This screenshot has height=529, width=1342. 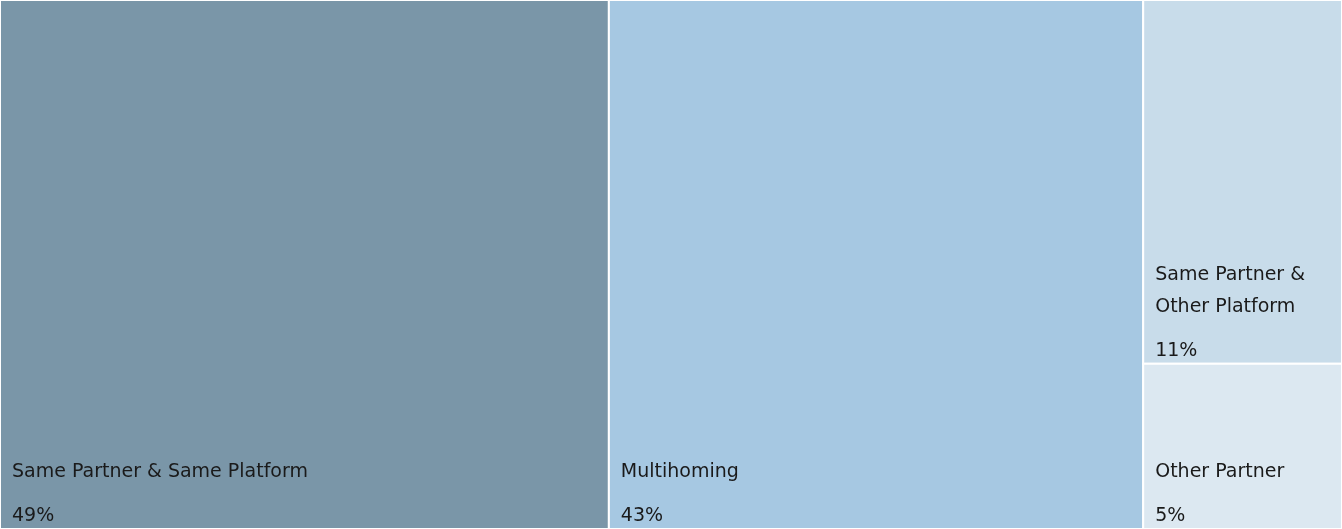 What do you see at coordinates (1170, 514) in the screenshot?
I see `data-label: 5%` at bounding box center [1170, 514].